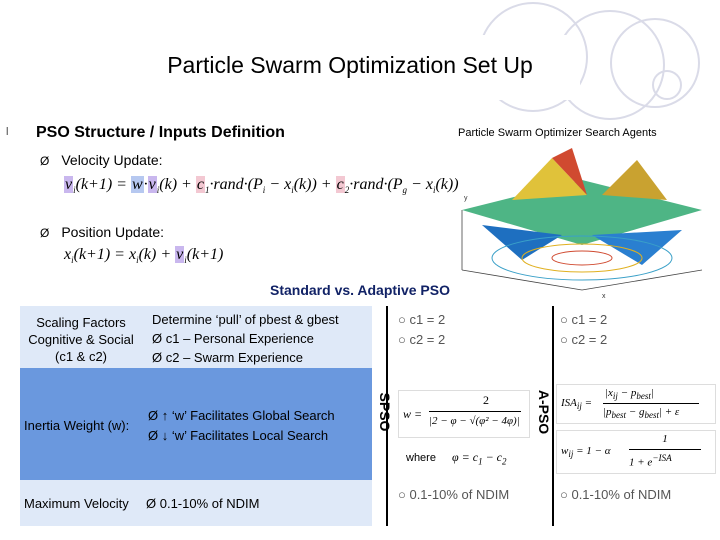  What do you see at coordinates (76, 503) in the screenshot?
I see `velocity-max-label: Maximum Velocity` at bounding box center [76, 503].